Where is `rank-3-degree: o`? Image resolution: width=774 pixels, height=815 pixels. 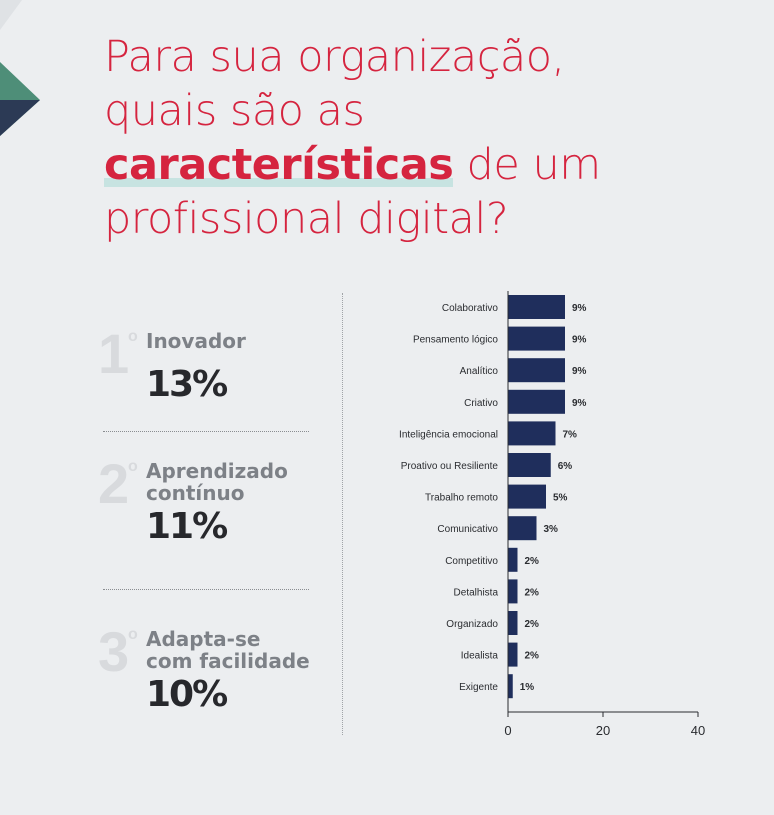 rank-3-degree: o is located at coordinates (133, 634).